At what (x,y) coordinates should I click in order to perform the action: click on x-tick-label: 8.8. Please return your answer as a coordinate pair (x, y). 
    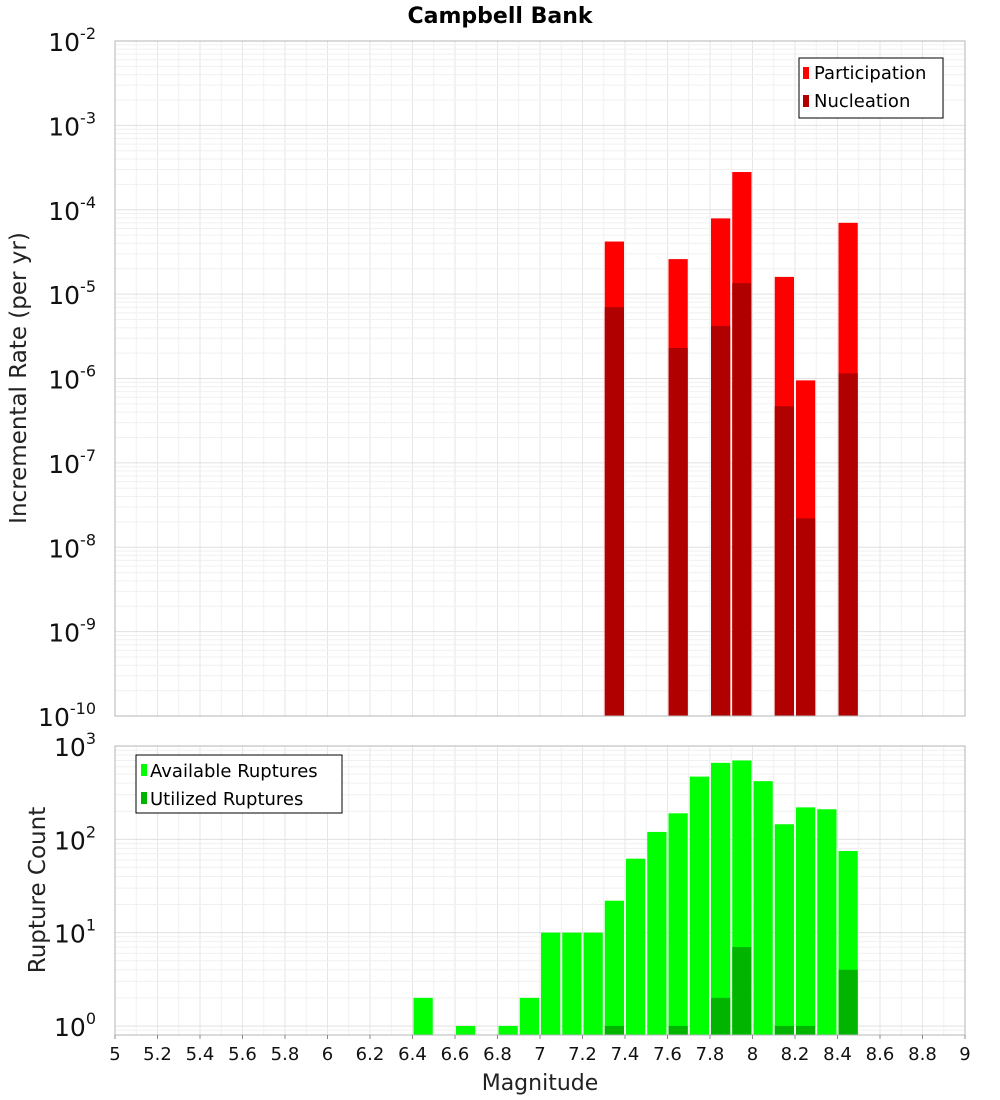
    Looking at the image, I should click on (922, 1054).